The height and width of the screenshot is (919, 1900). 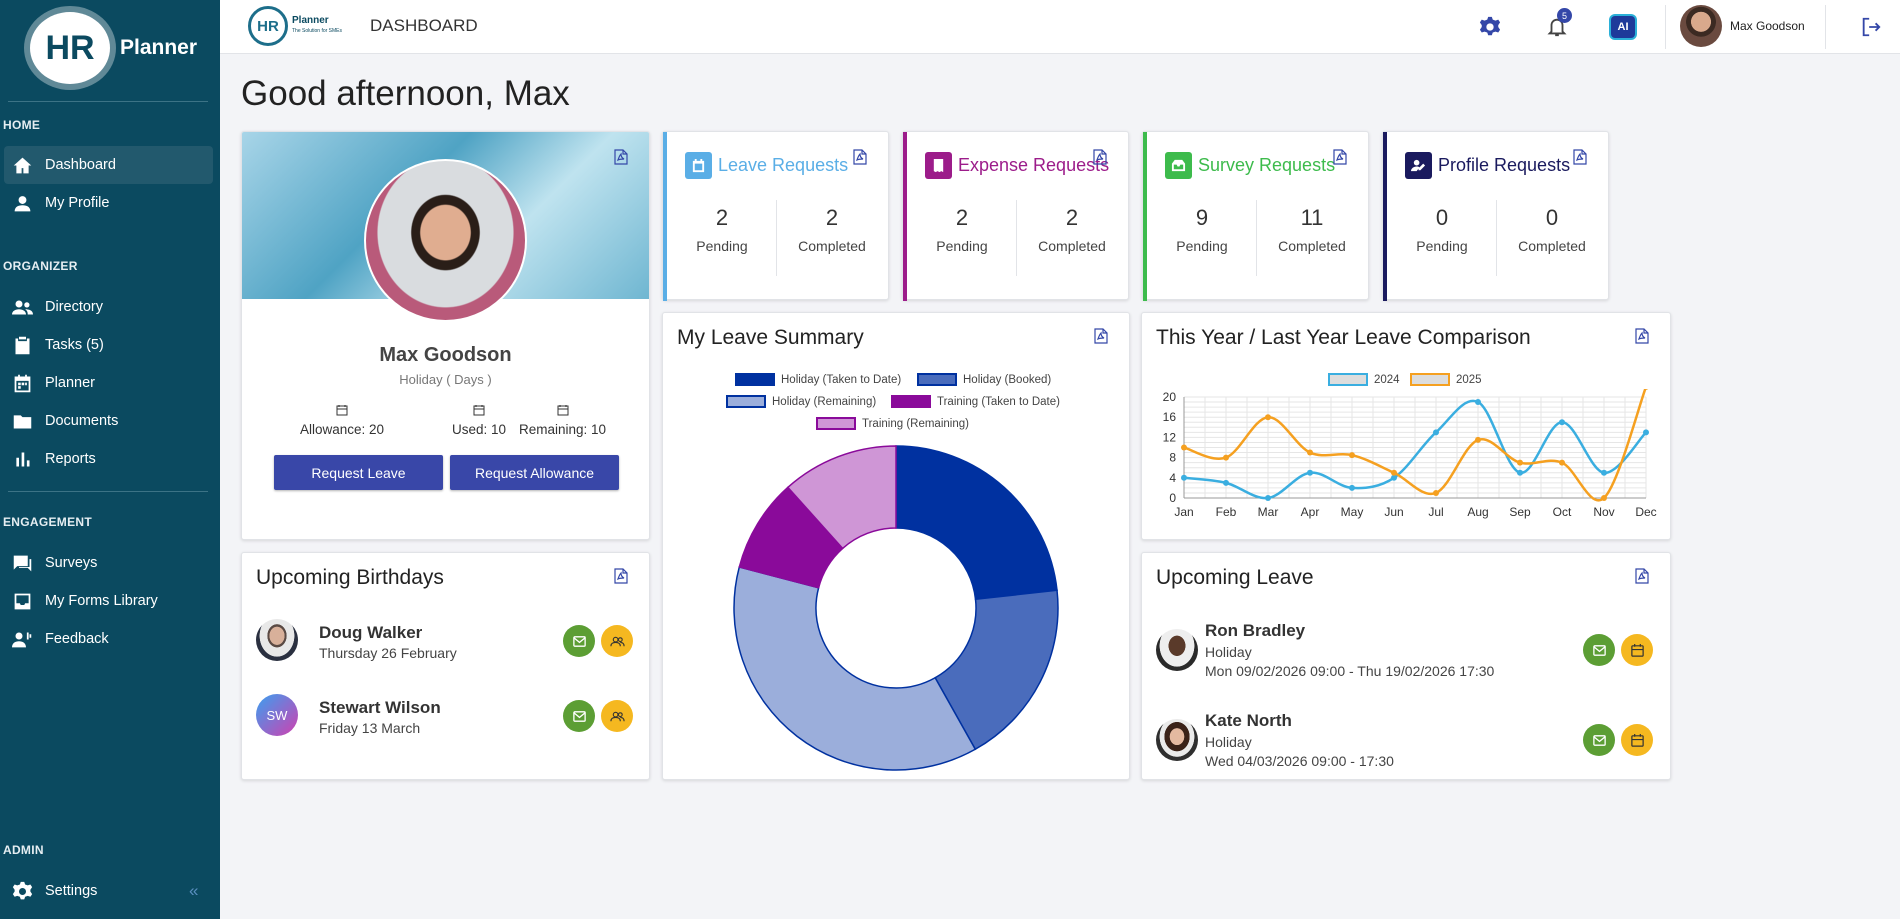 What do you see at coordinates (1435, 512) in the screenshot?
I see `x-tick-label: Jul` at bounding box center [1435, 512].